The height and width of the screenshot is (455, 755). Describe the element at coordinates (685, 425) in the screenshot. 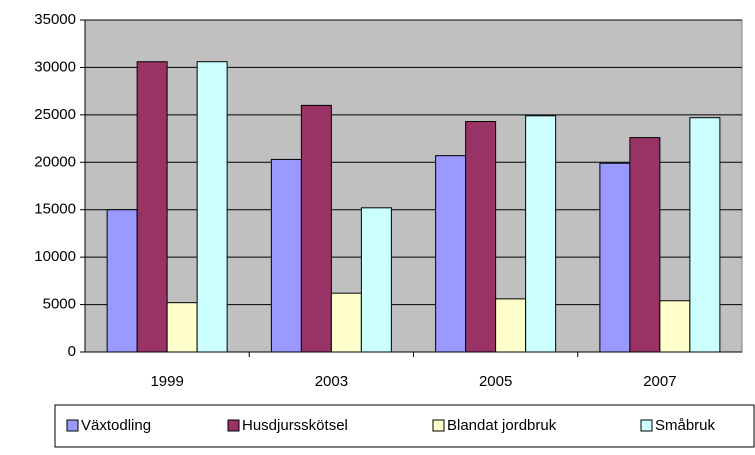

I see `legend-label: Småbruk` at that location.